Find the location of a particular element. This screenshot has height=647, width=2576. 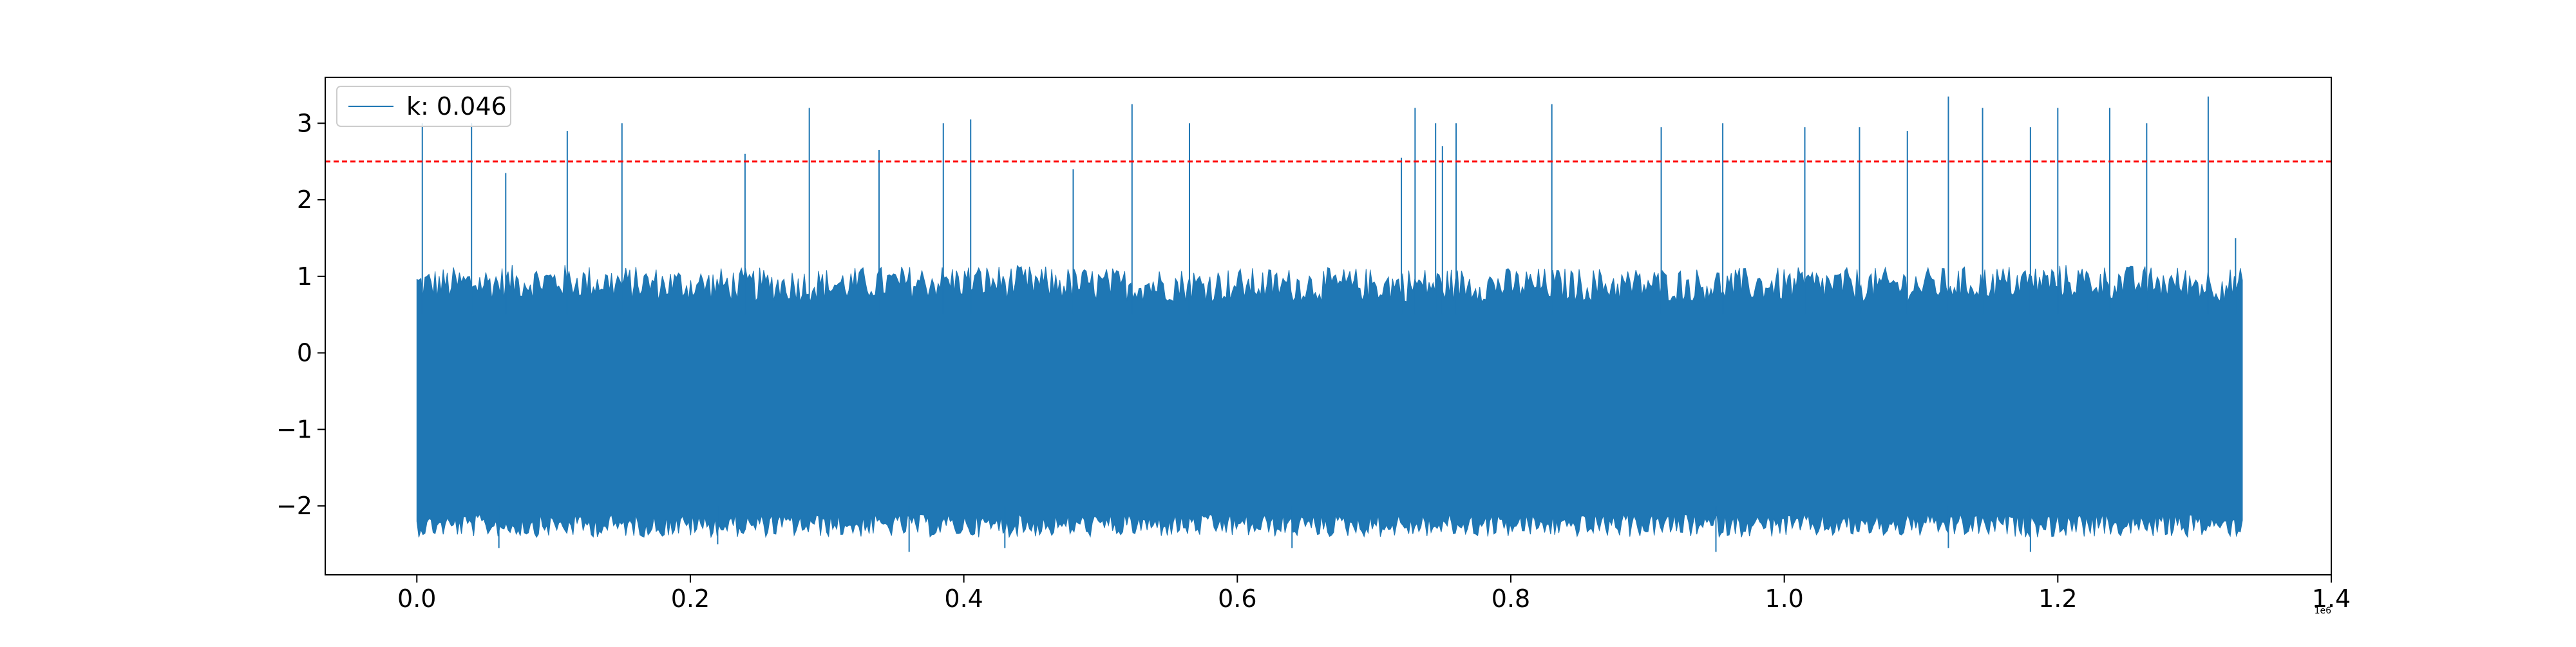

x-offset-text: 1e6 is located at coordinates (2324, 611).